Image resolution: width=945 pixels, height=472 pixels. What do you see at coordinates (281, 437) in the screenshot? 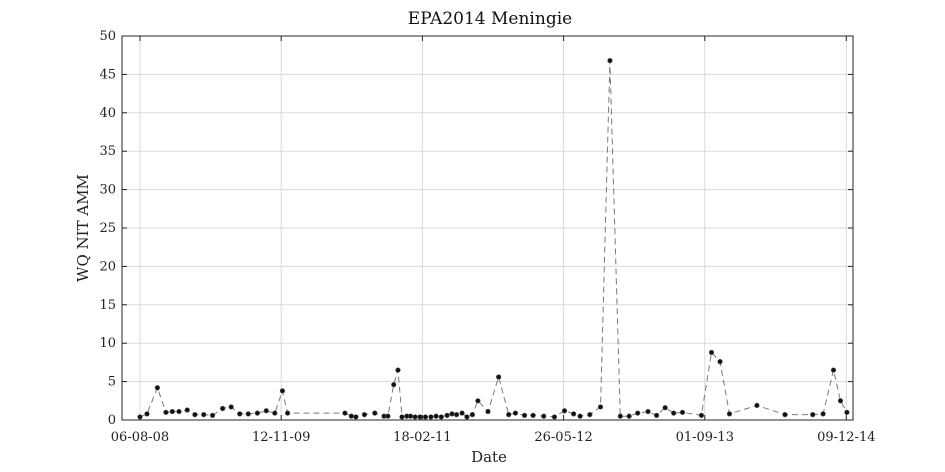
I see `x-tick-label: 12-11-09` at bounding box center [281, 437].